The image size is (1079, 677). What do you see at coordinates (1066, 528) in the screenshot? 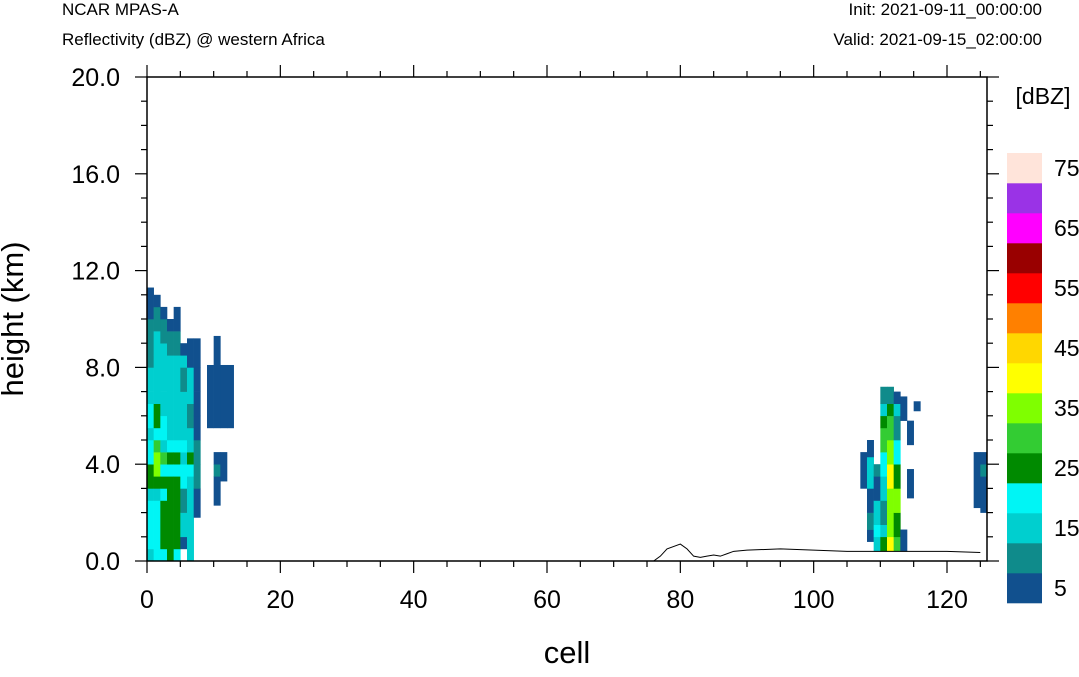
I see `colorbar-tick-label: 15` at bounding box center [1066, 528].